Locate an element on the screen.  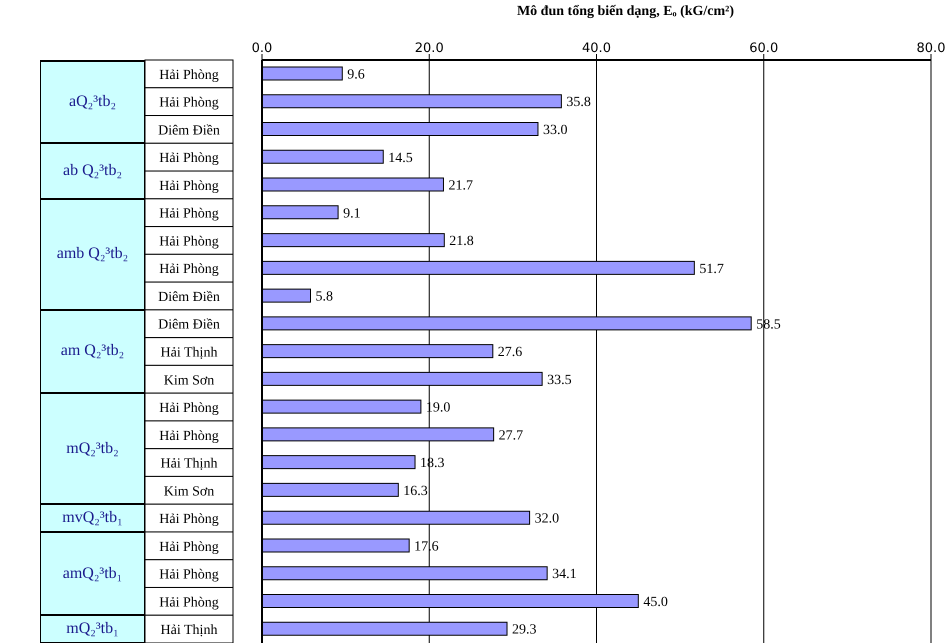
x-tick-label: 80.0 is located at coordinates (931, 48).